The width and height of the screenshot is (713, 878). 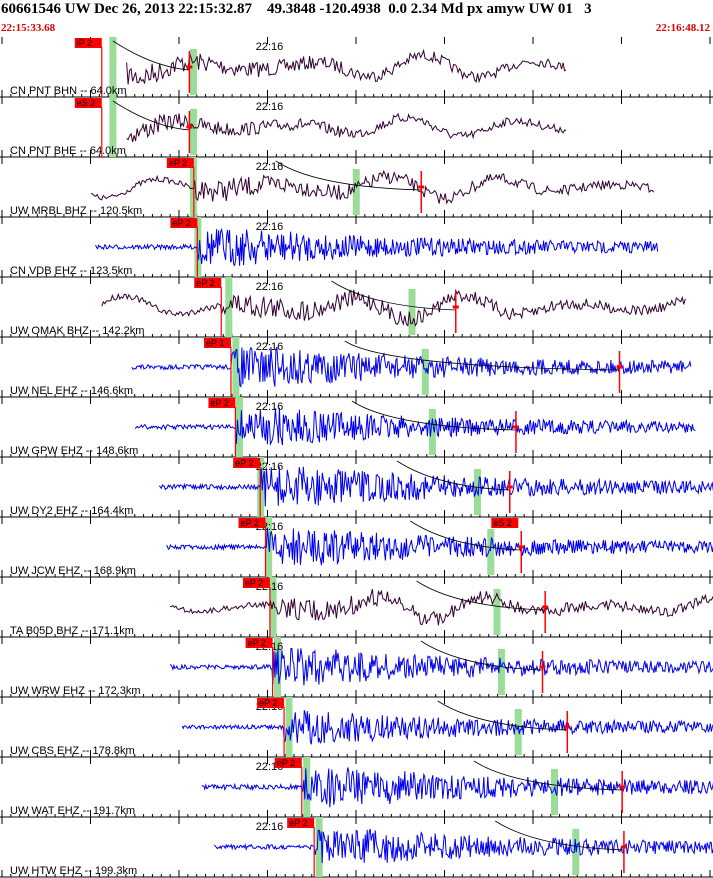 I want to click on p-pick-label: eS 2, so click(x=86, y=103).